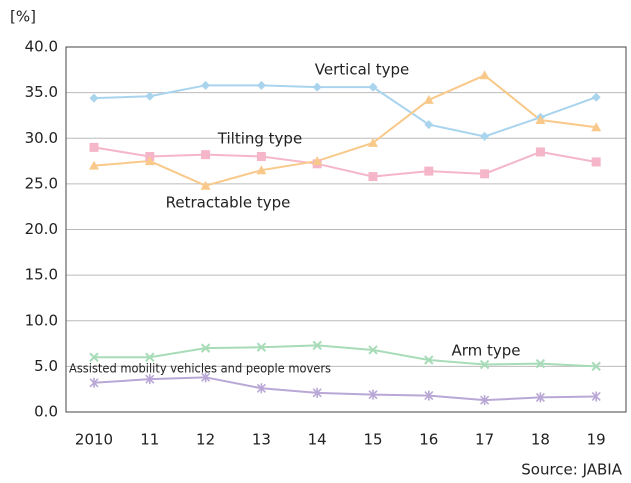 The width and height of the screenshot is (631, 483). What do you see at coordinates (571, 470) in the screenshot?
I see `source: Source: JABIA` at bounding box center [571, 470].